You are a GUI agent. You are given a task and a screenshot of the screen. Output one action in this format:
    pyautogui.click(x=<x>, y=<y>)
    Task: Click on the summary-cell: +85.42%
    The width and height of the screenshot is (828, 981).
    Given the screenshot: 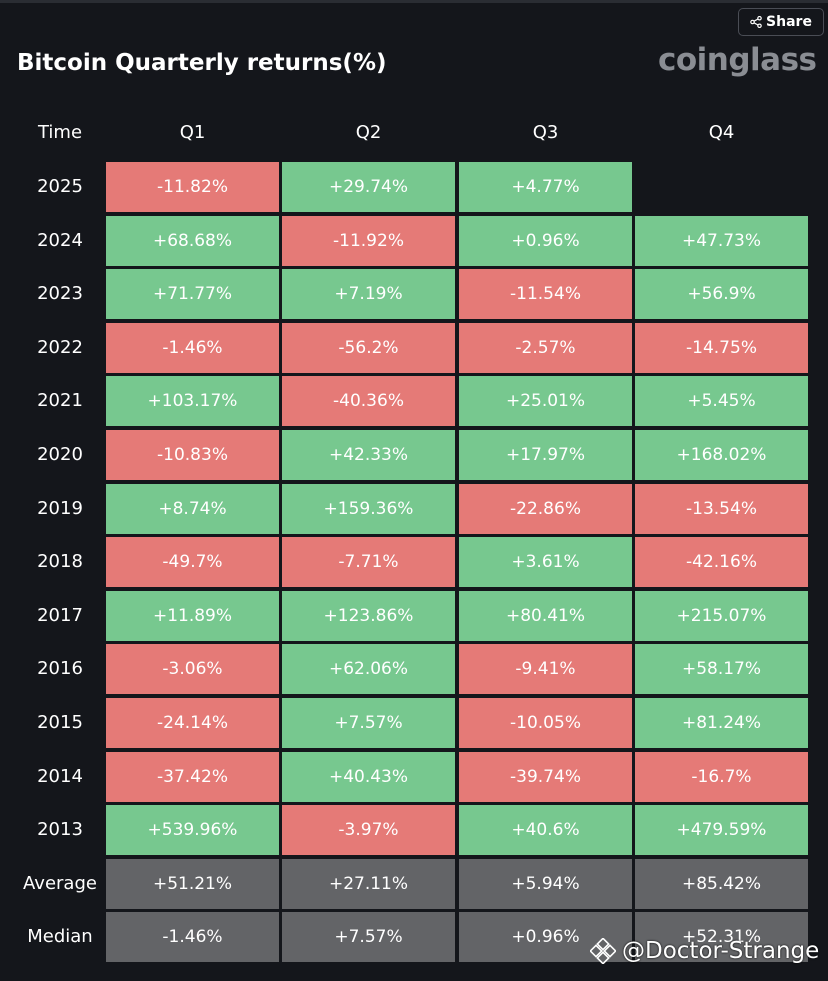 What is the action you would take?
    pyautogui.click(x=721, y=883)
    